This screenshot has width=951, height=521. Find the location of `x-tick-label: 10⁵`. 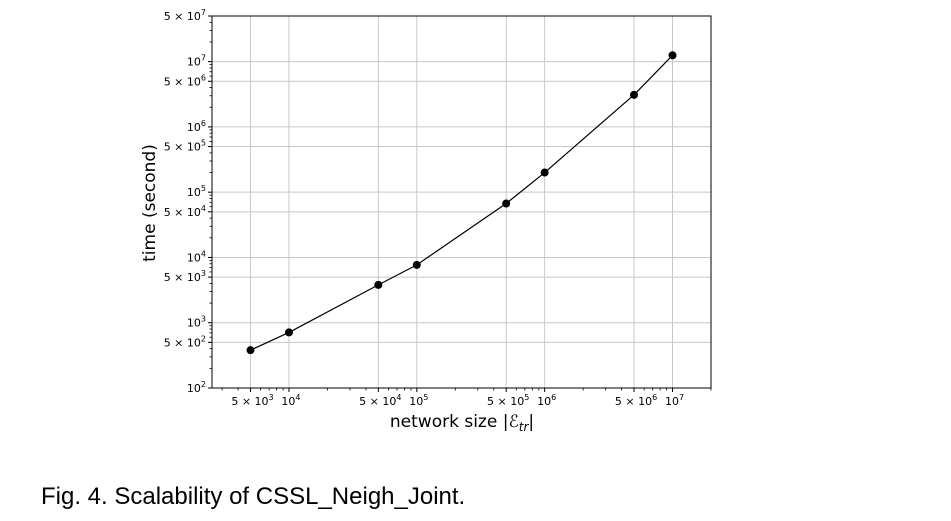

x-tick-label: 10⁵ is located at coordinates (418, 400).